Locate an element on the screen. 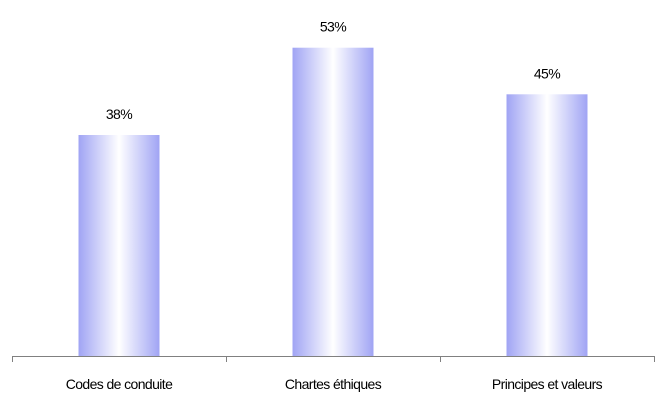 Image resolution: width=665 pixels, height=401 pixels. bar-value-label: 38% is located at coordinates (119, 114).